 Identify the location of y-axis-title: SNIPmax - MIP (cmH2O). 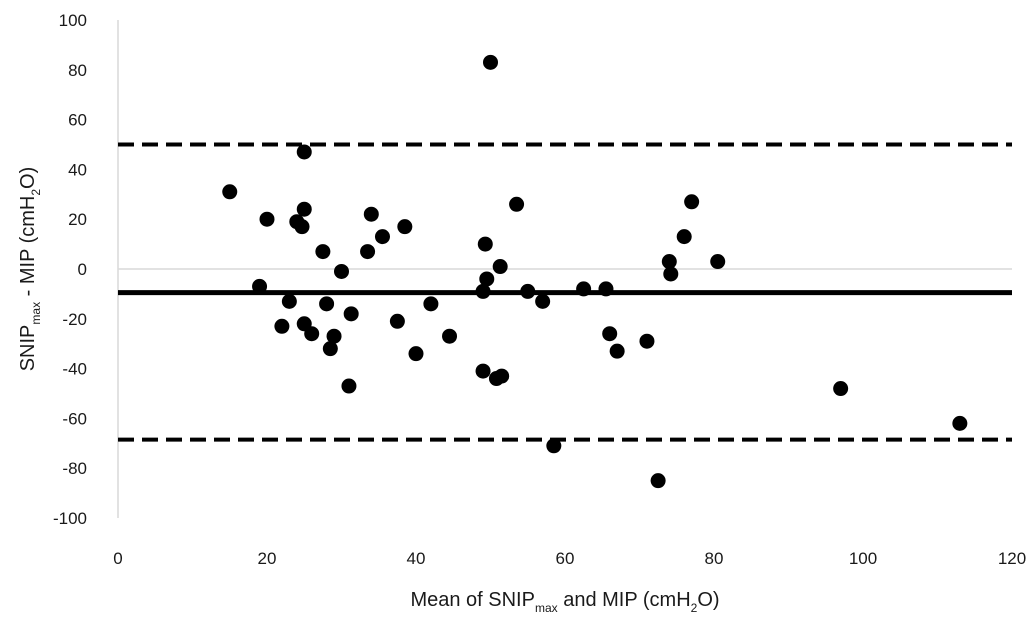
(30, 269).